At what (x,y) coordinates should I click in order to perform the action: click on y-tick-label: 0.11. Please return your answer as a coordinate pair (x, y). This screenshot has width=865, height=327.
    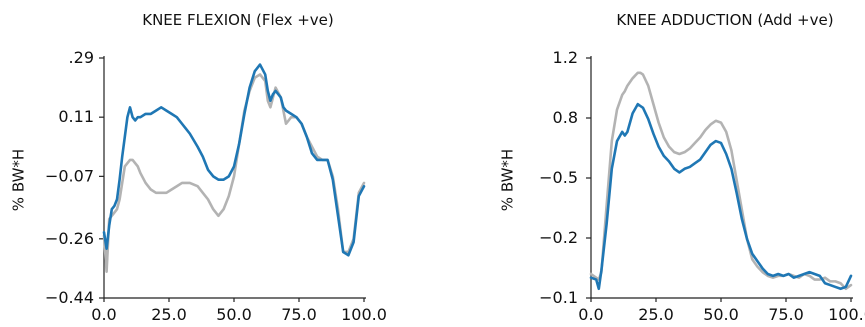
    Looking at the image, I should click on (76, 116).